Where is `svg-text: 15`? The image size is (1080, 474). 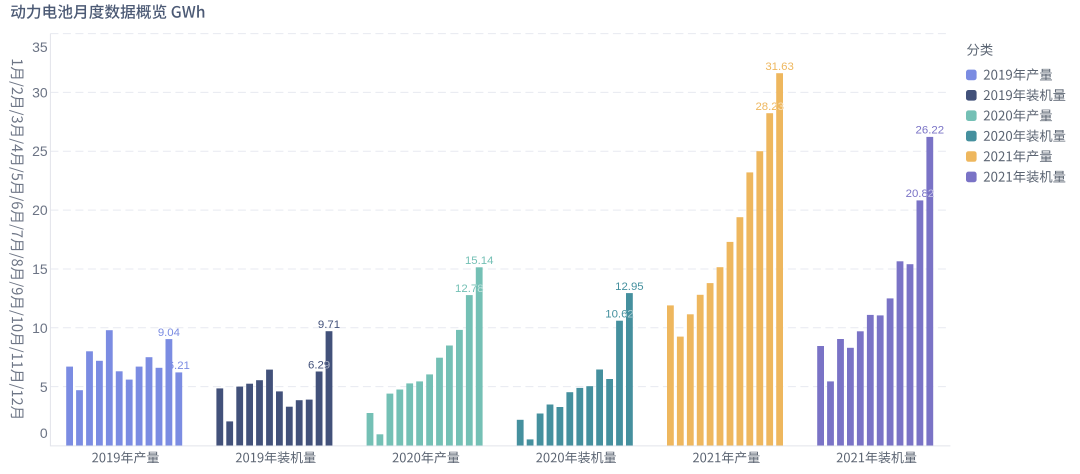 svg-text: 15 is located at coordinates (40, 269).